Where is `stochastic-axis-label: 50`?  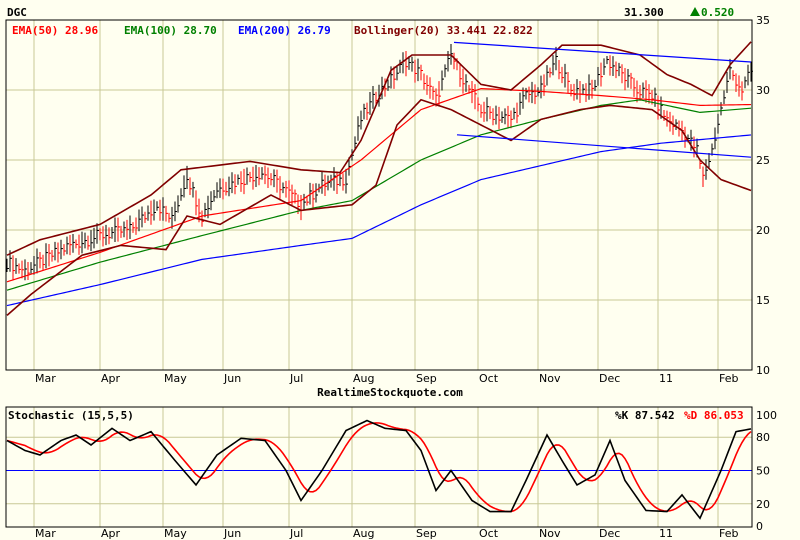 stochastic-axis-label: 50 is located at coordinates (763, 471).